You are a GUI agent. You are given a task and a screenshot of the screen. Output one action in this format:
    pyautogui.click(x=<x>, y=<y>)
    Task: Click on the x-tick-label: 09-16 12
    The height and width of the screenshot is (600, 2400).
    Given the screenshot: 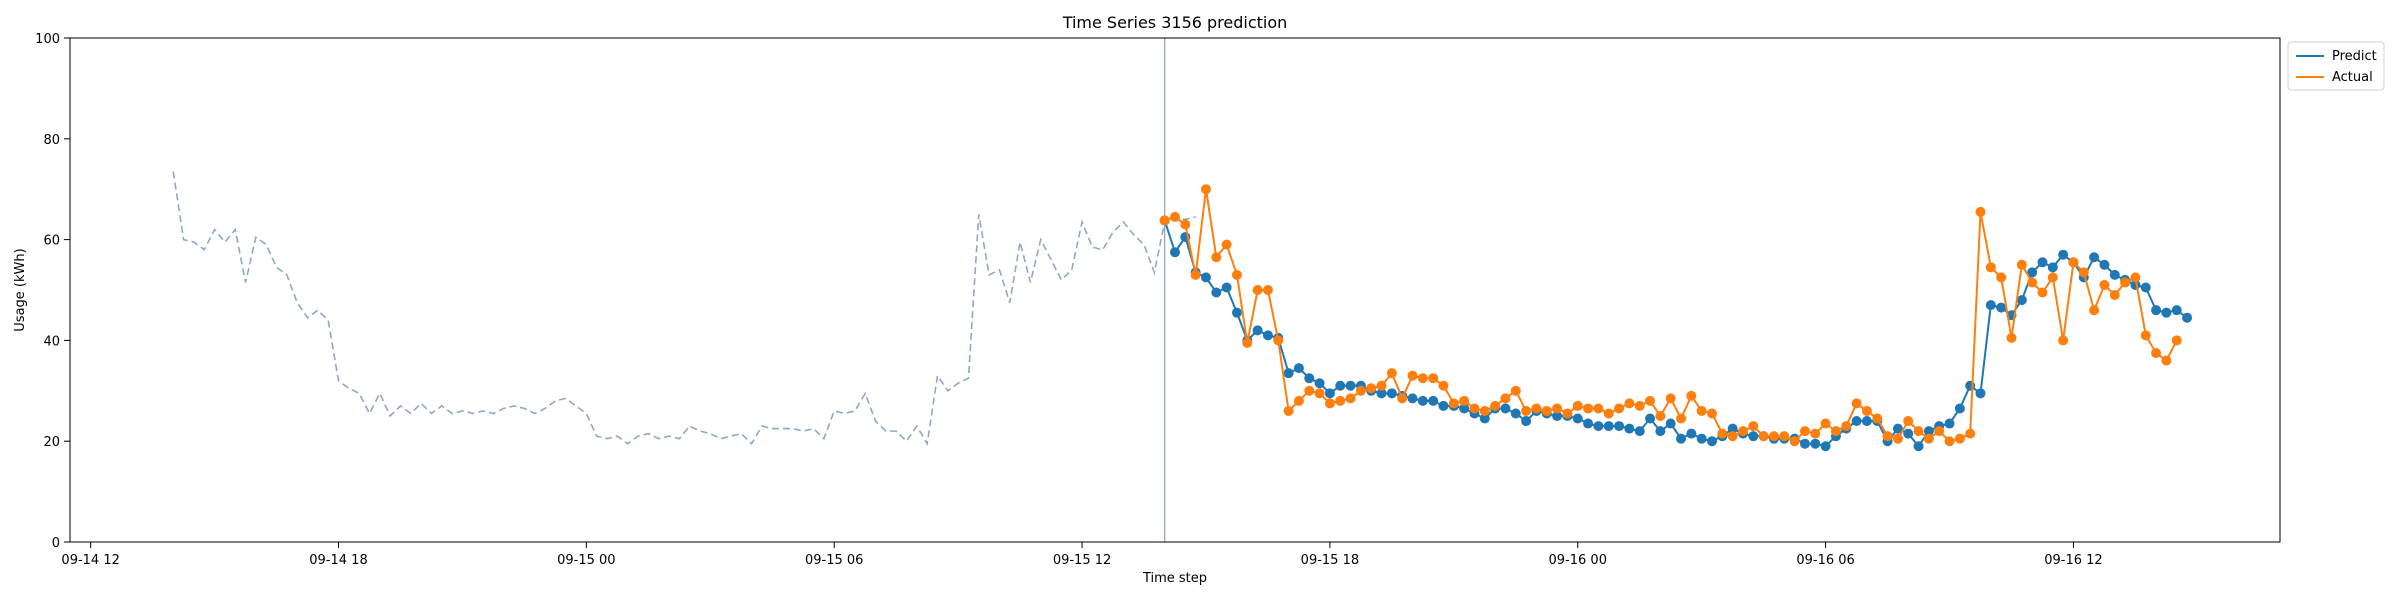 What is the action you would take?
    pyautogui.click(x=2073, y=560)
    